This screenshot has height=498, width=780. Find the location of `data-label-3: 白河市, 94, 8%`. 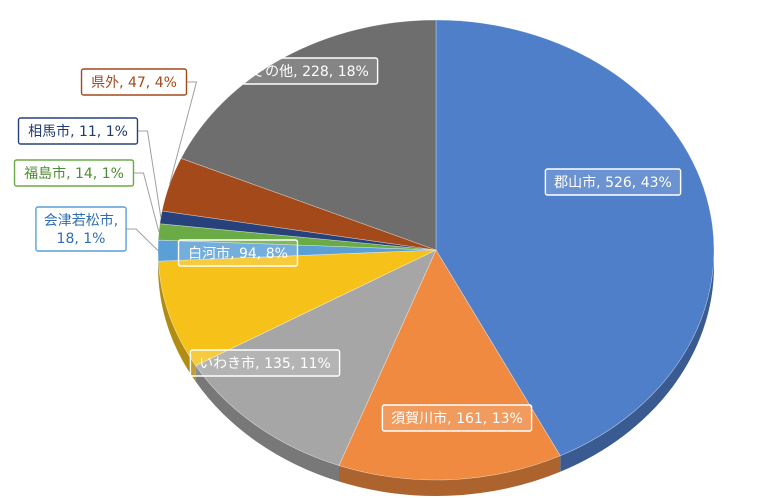

data-label-3: 白河市, 94, 8% is located at coordinates (238, 253).